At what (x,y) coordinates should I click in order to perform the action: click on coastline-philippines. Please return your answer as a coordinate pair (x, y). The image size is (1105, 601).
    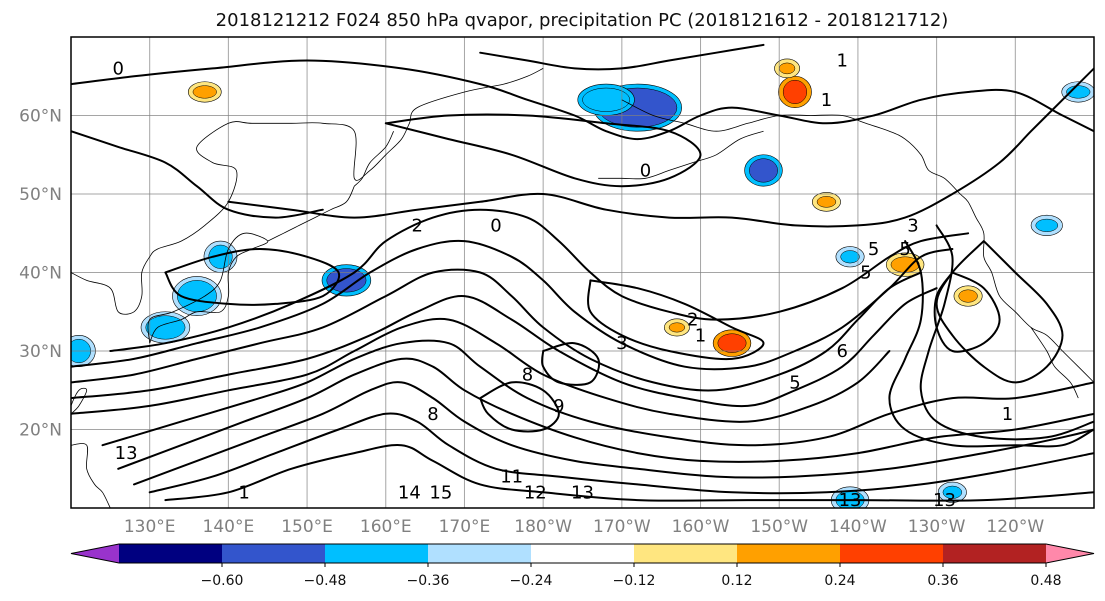
    Looking at the image, I should click on (91, 475).